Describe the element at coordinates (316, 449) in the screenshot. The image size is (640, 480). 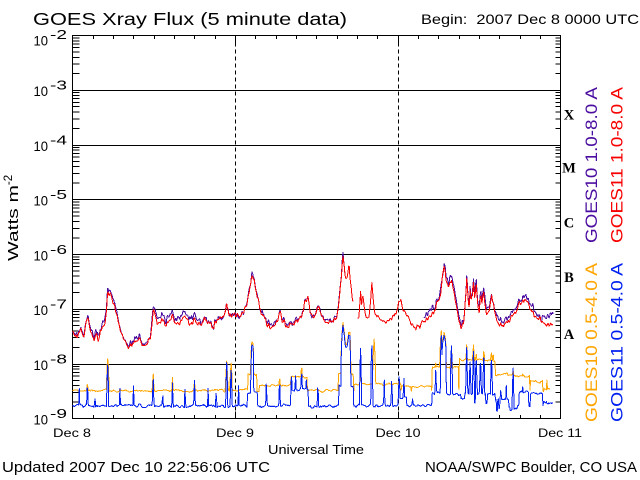
I see `svg-text: Universal Time` at that location.